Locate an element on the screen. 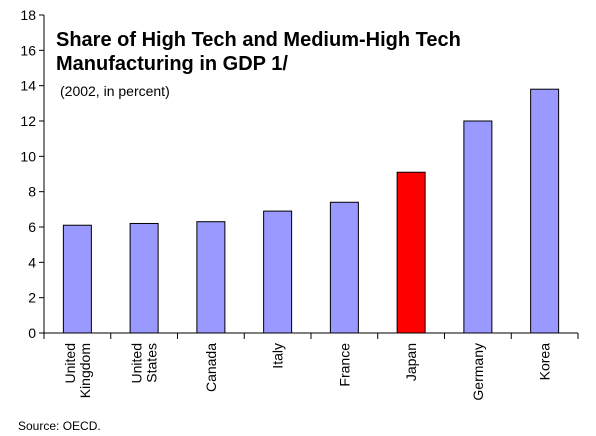 The height and width of the screenshot is (436, 596). x-tick-label-line: States is located at coordinates (152, 363).